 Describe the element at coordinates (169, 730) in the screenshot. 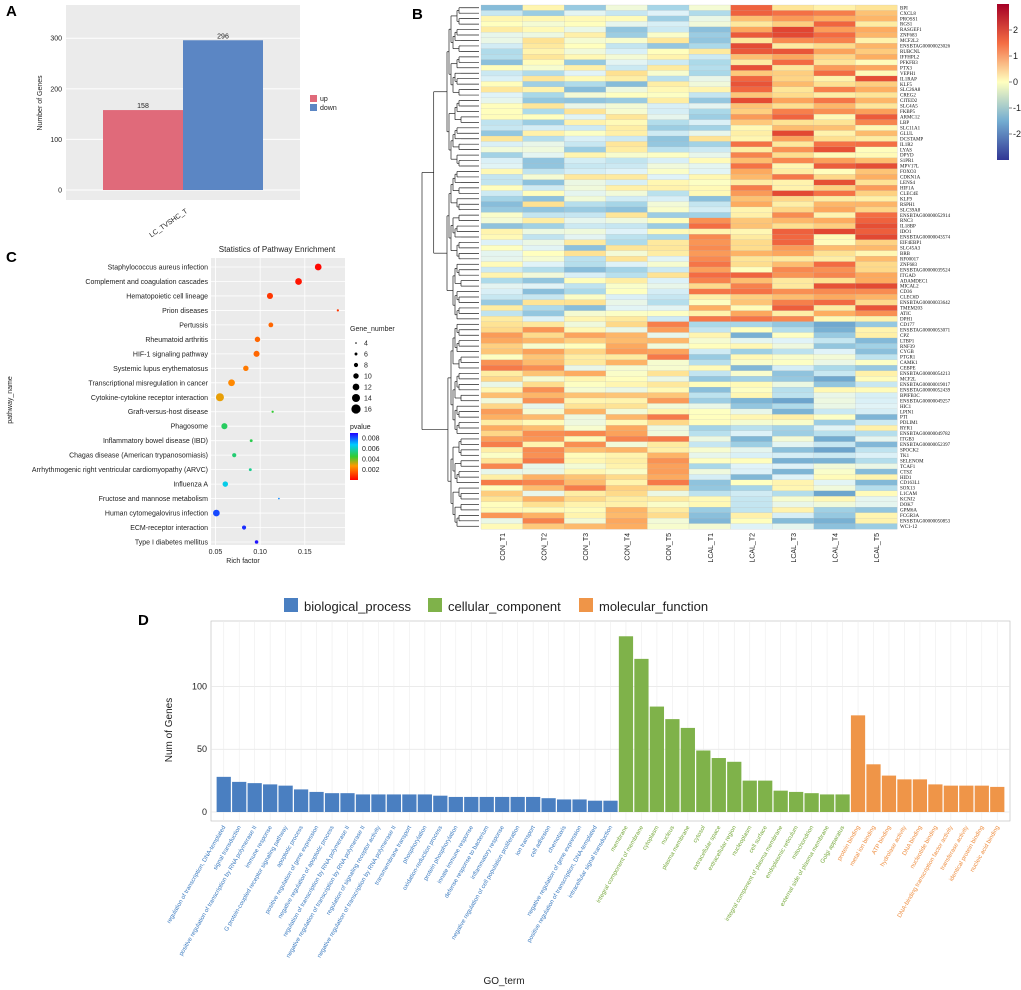

I see `panel-d-y-axis-label: Num of Genes` at that location.